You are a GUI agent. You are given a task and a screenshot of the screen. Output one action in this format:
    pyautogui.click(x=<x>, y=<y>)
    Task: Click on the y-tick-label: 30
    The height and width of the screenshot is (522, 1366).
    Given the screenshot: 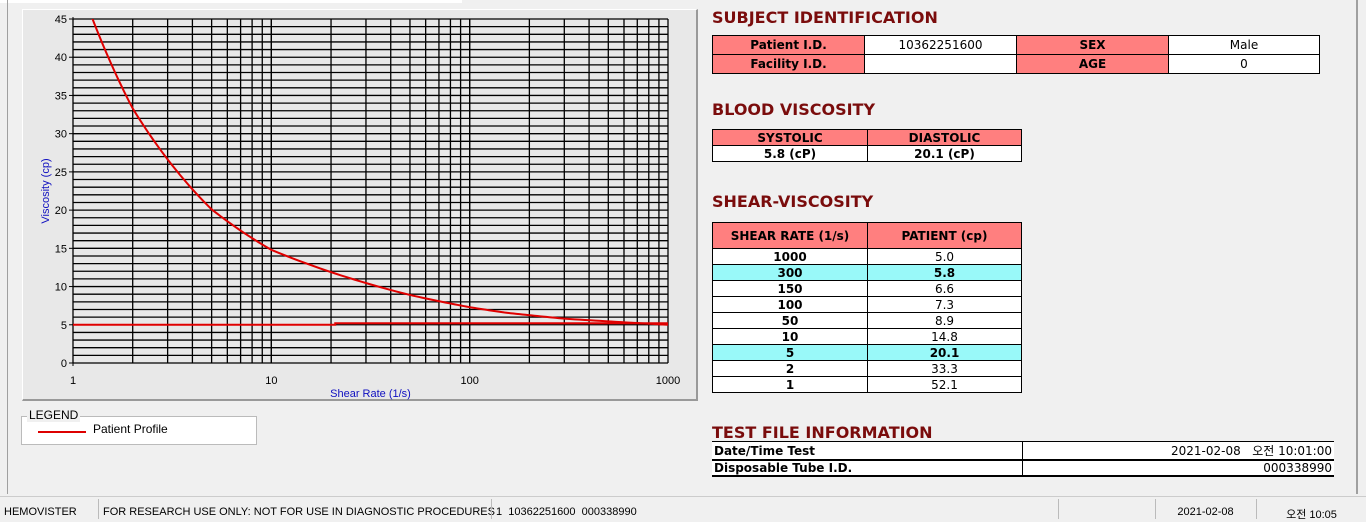 What is the action you would take?
    pyautogui.click(x=61, y=135)
    